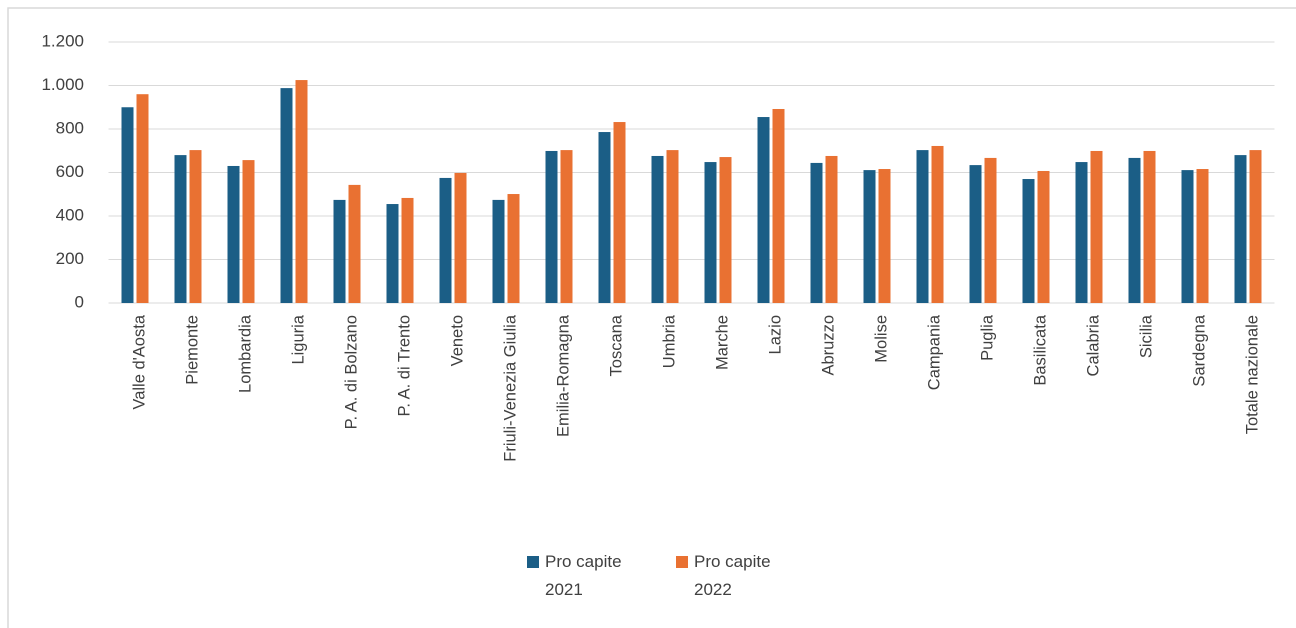 The width and height of the screenshot is (1296, 628). I want to click on y-tick-label: 1.000, so click(62, 84).